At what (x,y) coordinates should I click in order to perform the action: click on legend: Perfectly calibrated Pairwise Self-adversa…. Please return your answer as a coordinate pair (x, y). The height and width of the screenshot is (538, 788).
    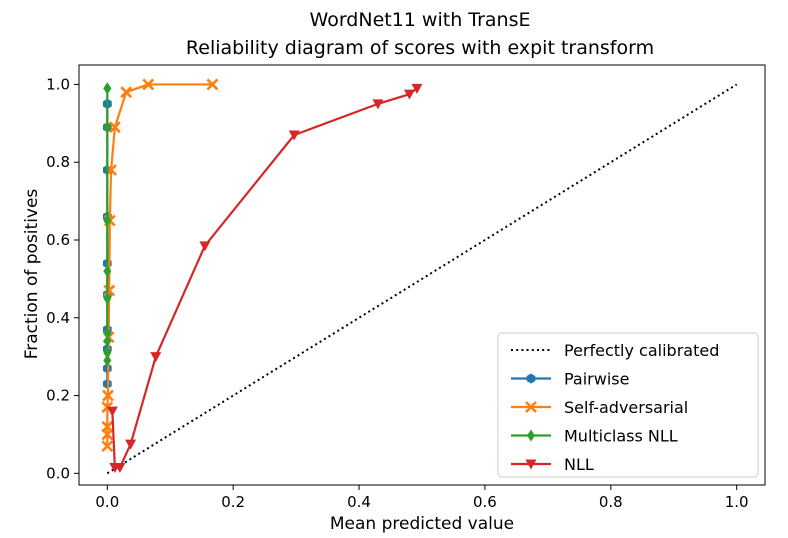
    Looking at the image, I should click on (628, 405).